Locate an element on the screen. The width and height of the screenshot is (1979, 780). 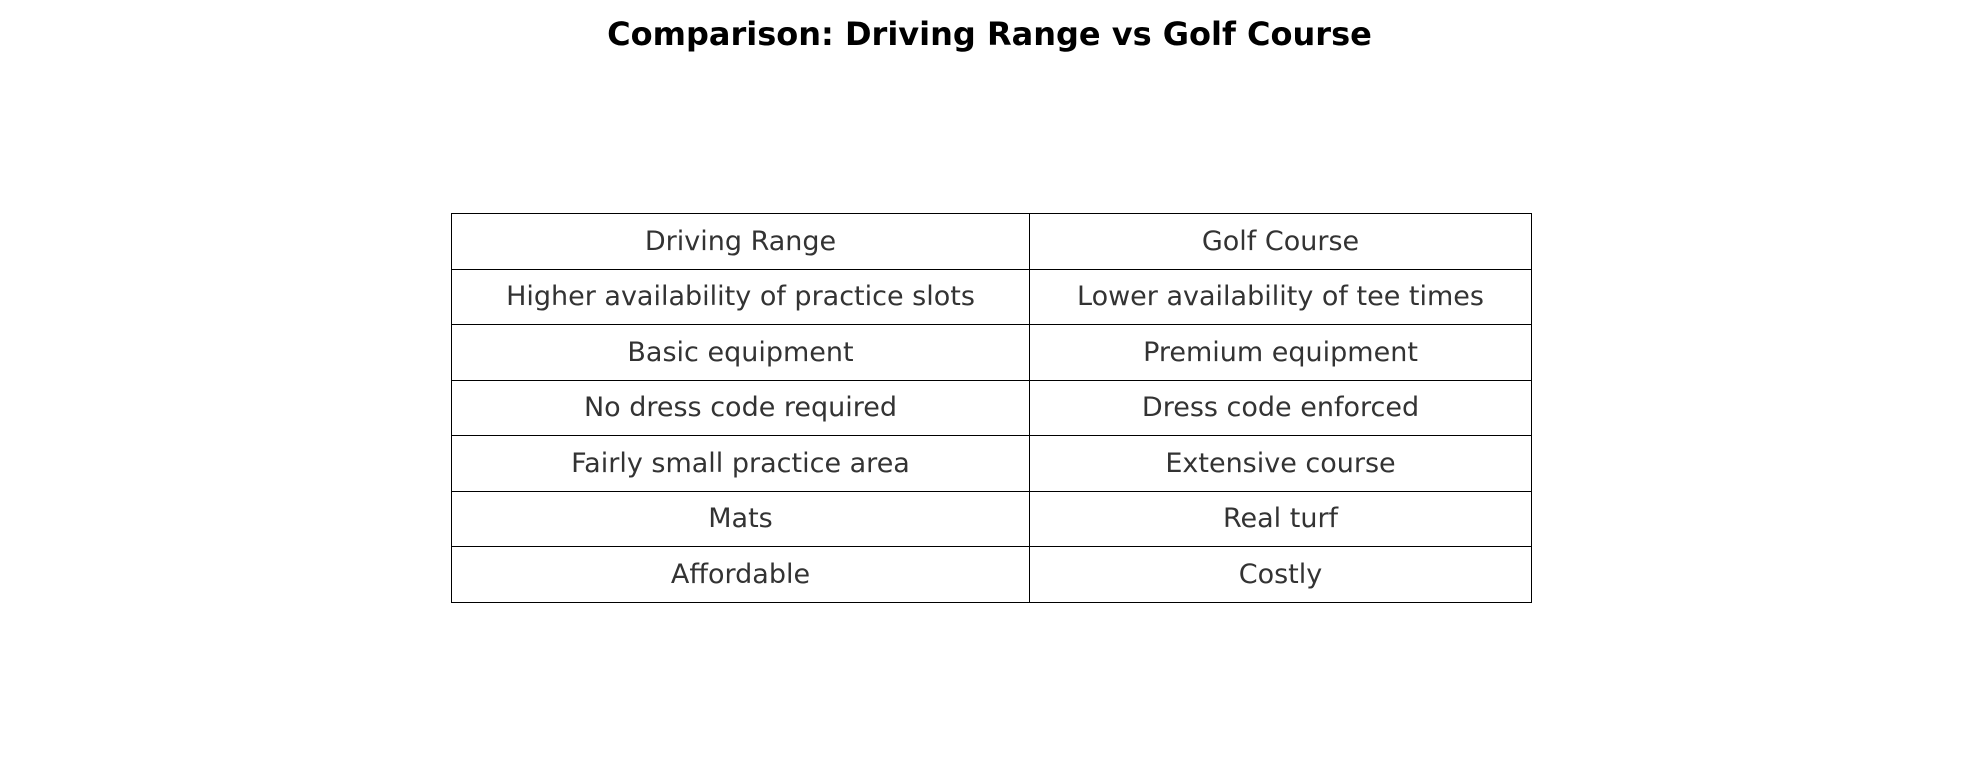
chart-title: Comparison: Driving Range vs Golf Course is located at coordinates (989, 34).